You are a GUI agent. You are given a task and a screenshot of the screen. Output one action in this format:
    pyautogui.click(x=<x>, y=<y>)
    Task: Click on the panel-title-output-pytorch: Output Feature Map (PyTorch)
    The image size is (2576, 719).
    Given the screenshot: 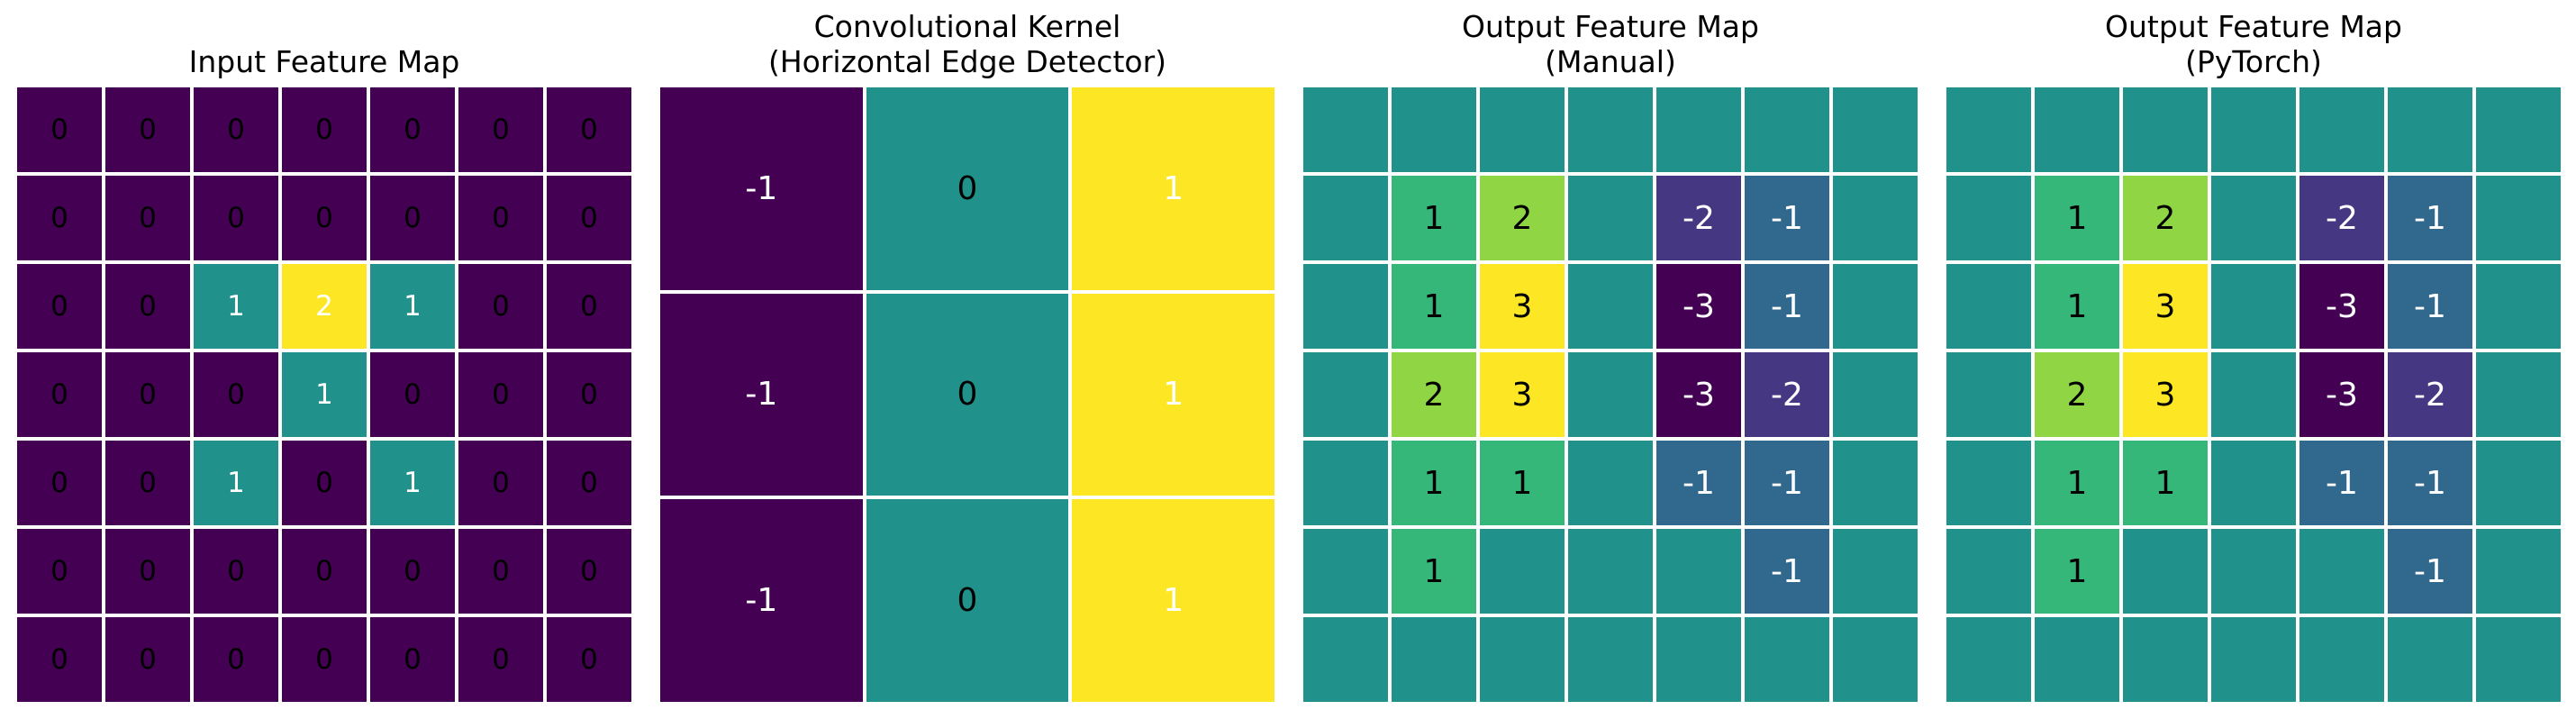 What is the action you would take?
    pyautogui.click(x=2253, y=44)
    